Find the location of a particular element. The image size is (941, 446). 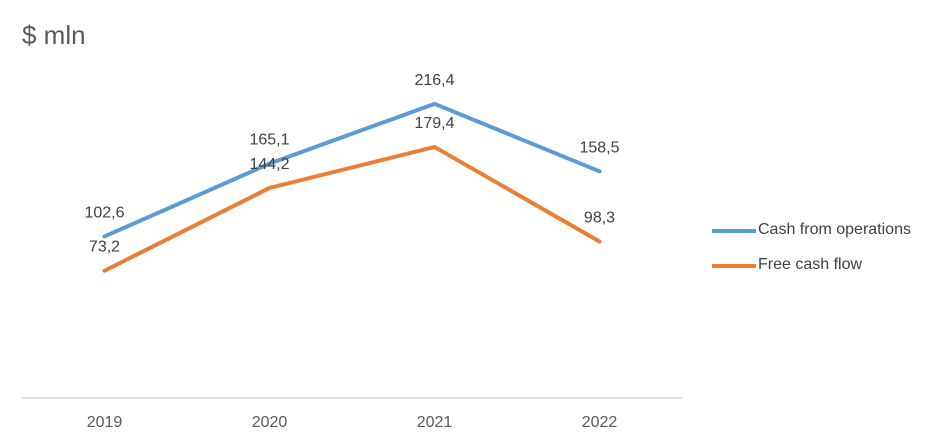

data-label-cash-from-operations-2019: 102,6 is located at coordinates (104, 212).